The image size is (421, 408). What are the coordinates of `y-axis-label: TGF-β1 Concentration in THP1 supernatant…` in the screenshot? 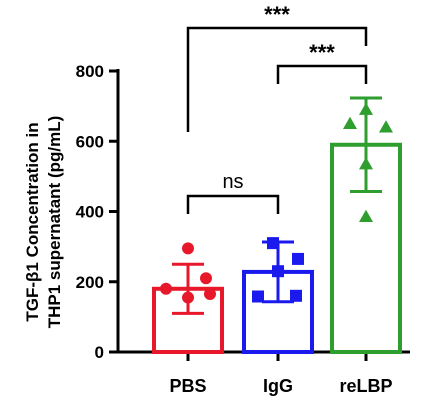 It's located at (43, 222).